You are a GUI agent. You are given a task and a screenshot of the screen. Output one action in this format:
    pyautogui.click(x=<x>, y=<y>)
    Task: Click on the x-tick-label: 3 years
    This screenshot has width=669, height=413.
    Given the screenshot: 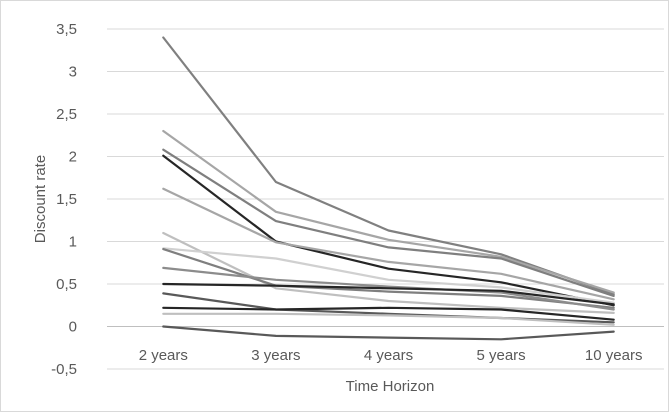 What is the action you would take?
    pyautogui.click(x=275, y=355)
    